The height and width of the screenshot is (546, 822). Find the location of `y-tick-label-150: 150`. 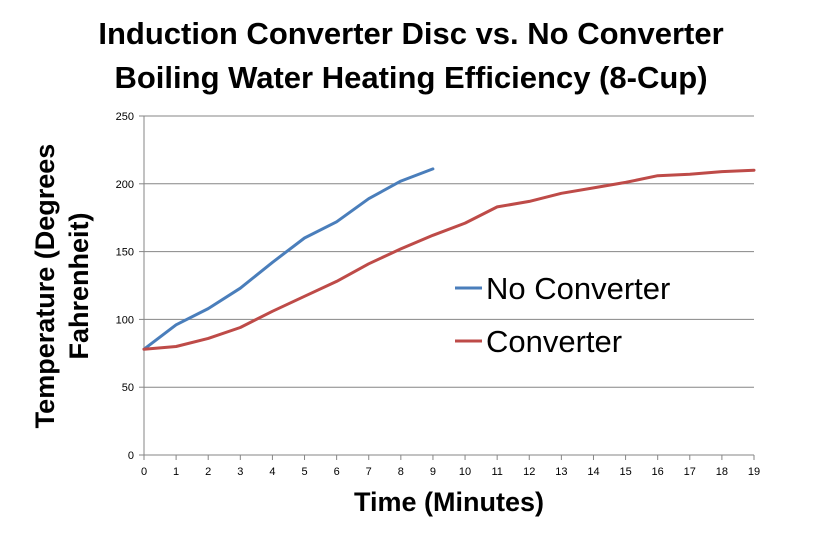

y-tick-label-150: 150 is located at coordinates (125, 253).